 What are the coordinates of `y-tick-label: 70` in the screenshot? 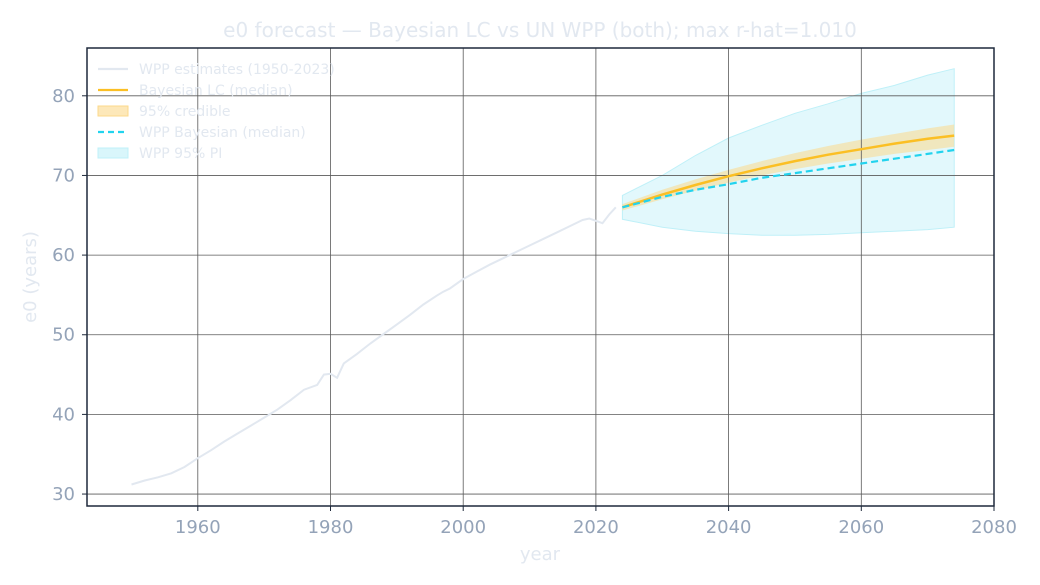 It's located at (63, 175).